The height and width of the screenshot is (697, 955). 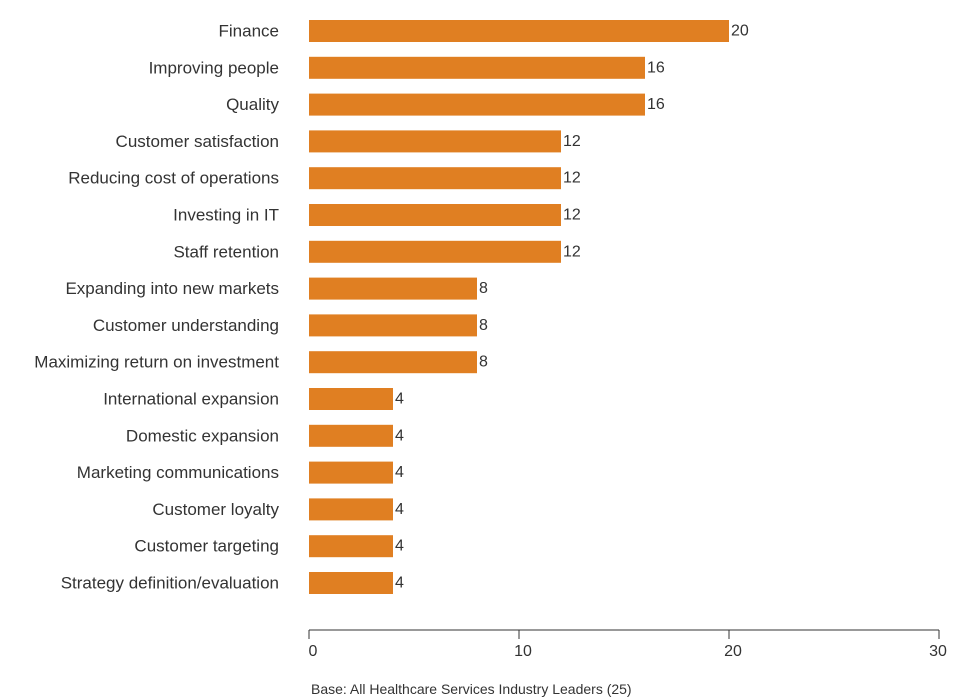 What do you see at coordinates (215, 509) in the screenshot?
I see `category-label: Customer loyalty` at bounding box center [215, 509].